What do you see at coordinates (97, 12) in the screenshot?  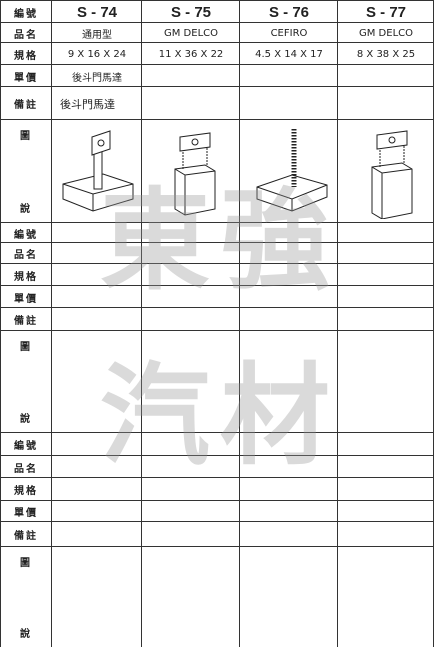 I see `cell-text: S - 74` at bounding box center [97, 12].